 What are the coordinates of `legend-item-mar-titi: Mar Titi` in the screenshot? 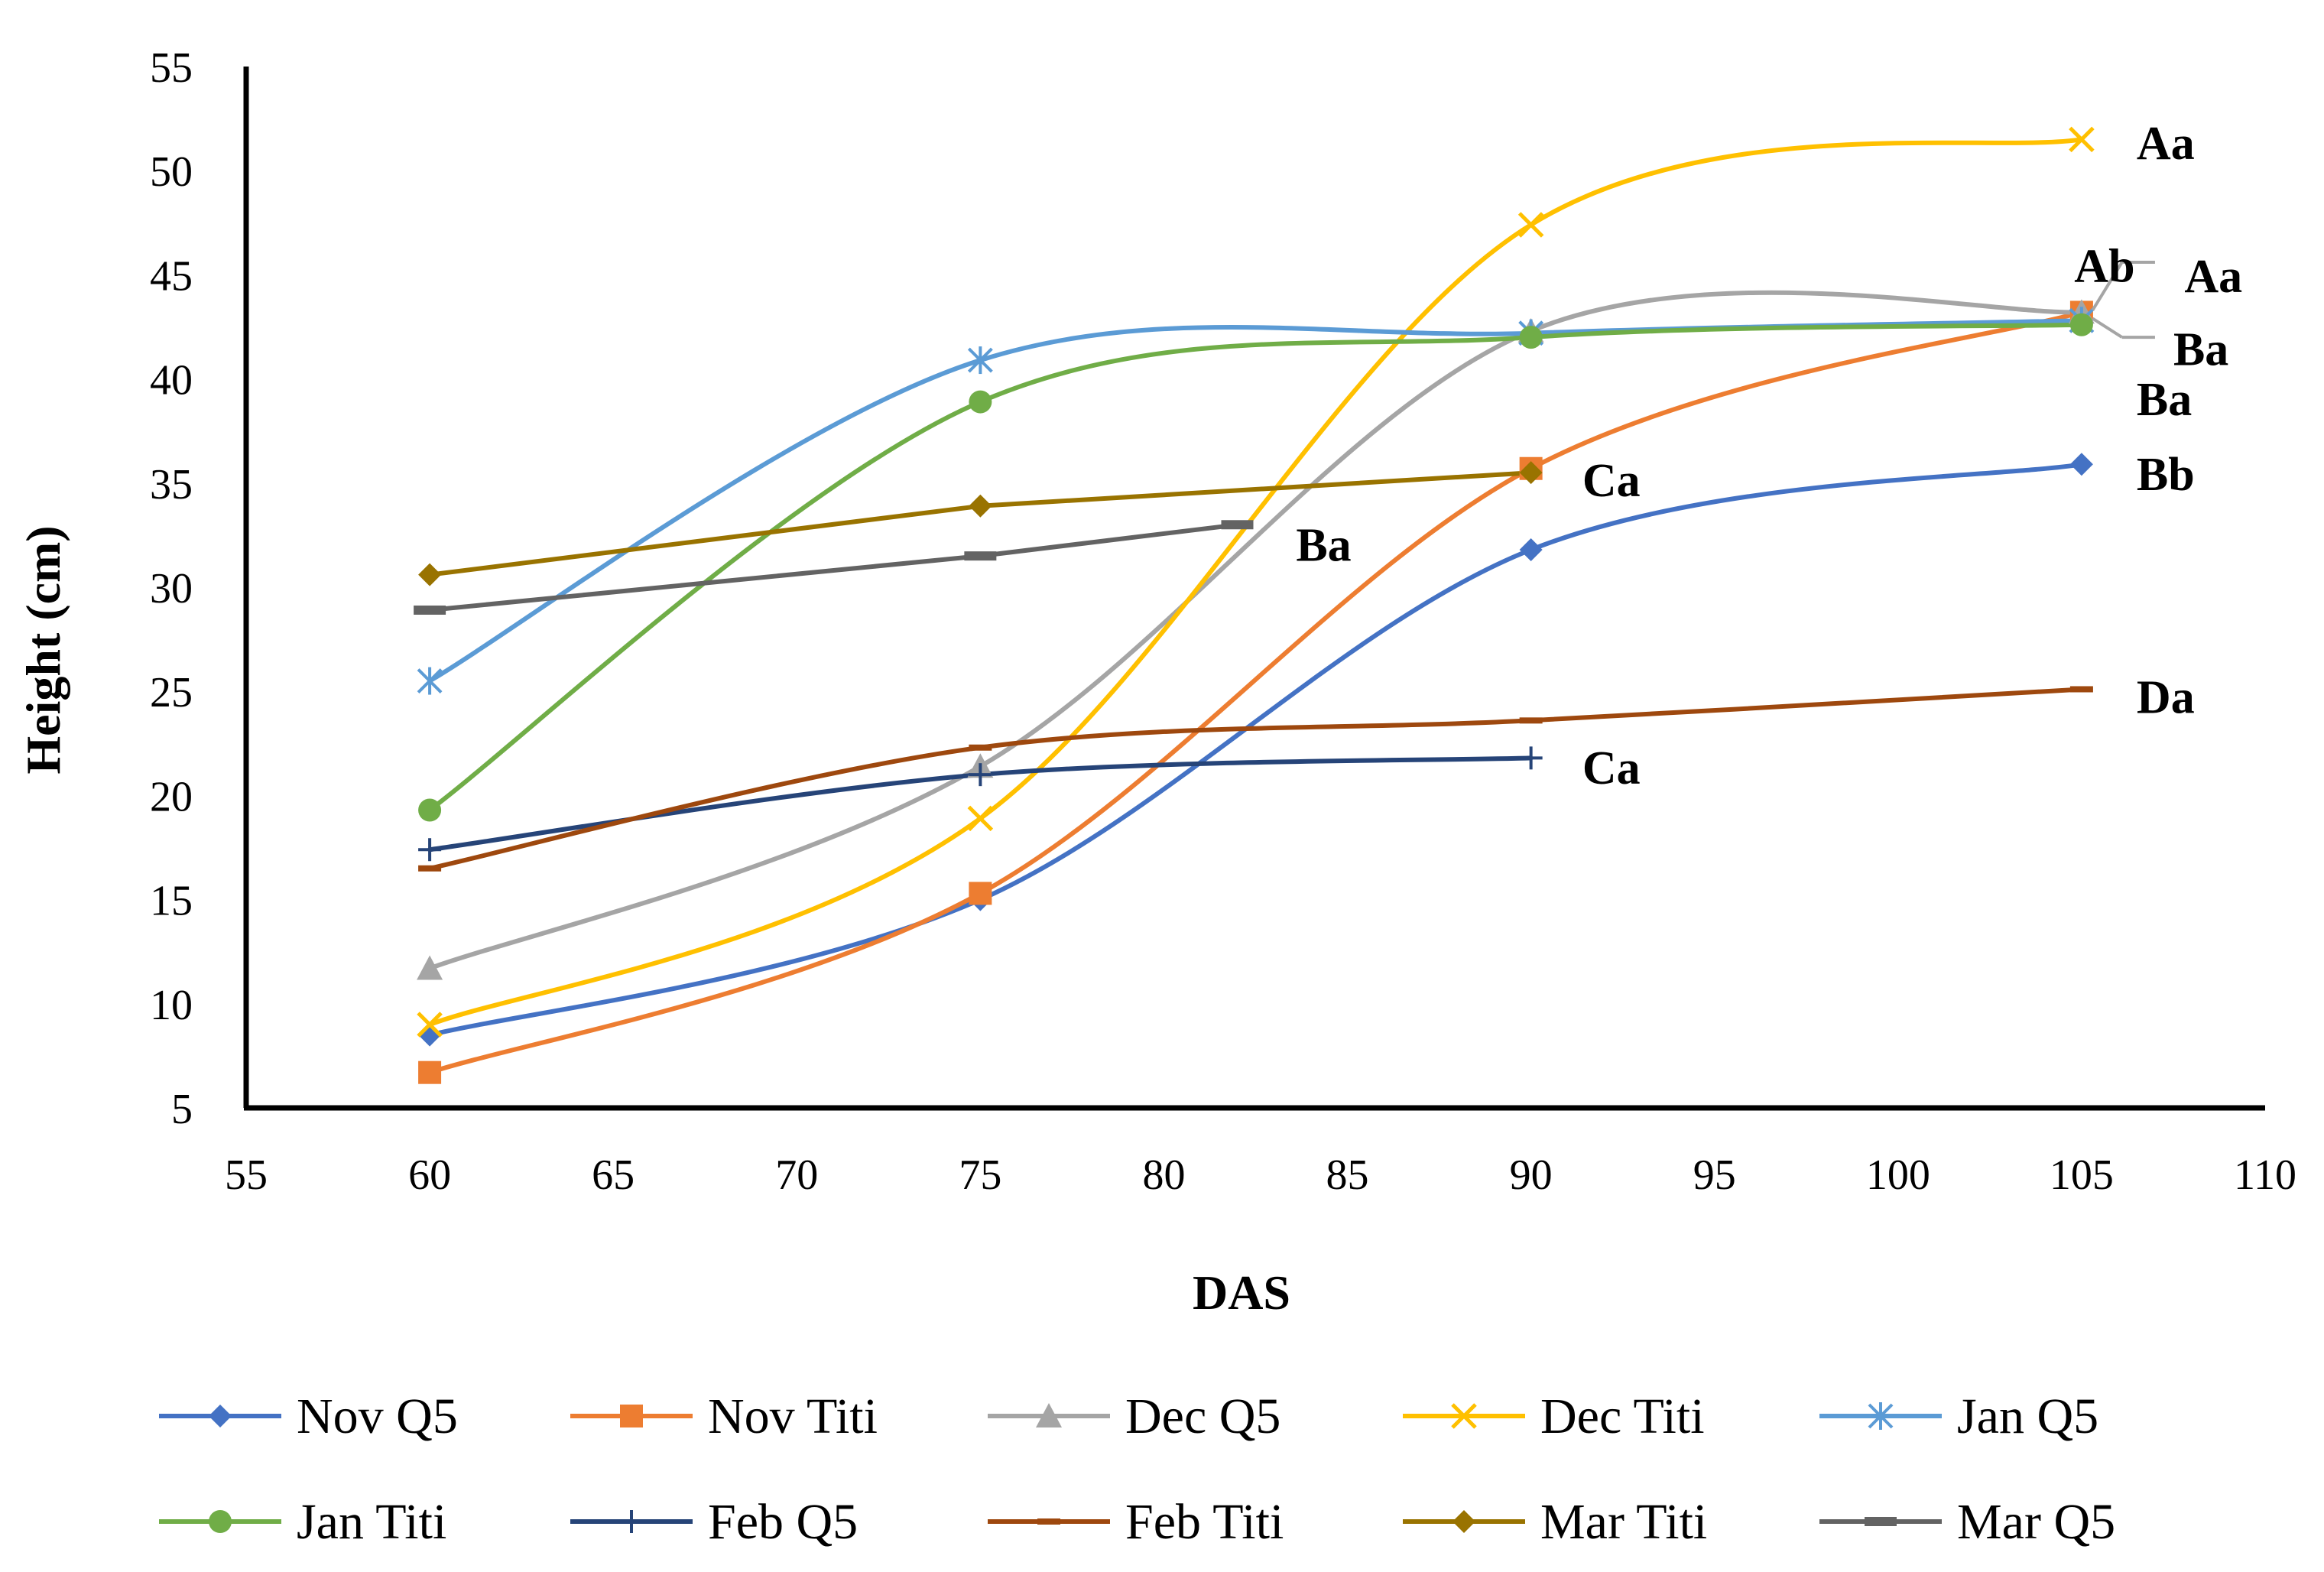 It's located at (1555, 1522).